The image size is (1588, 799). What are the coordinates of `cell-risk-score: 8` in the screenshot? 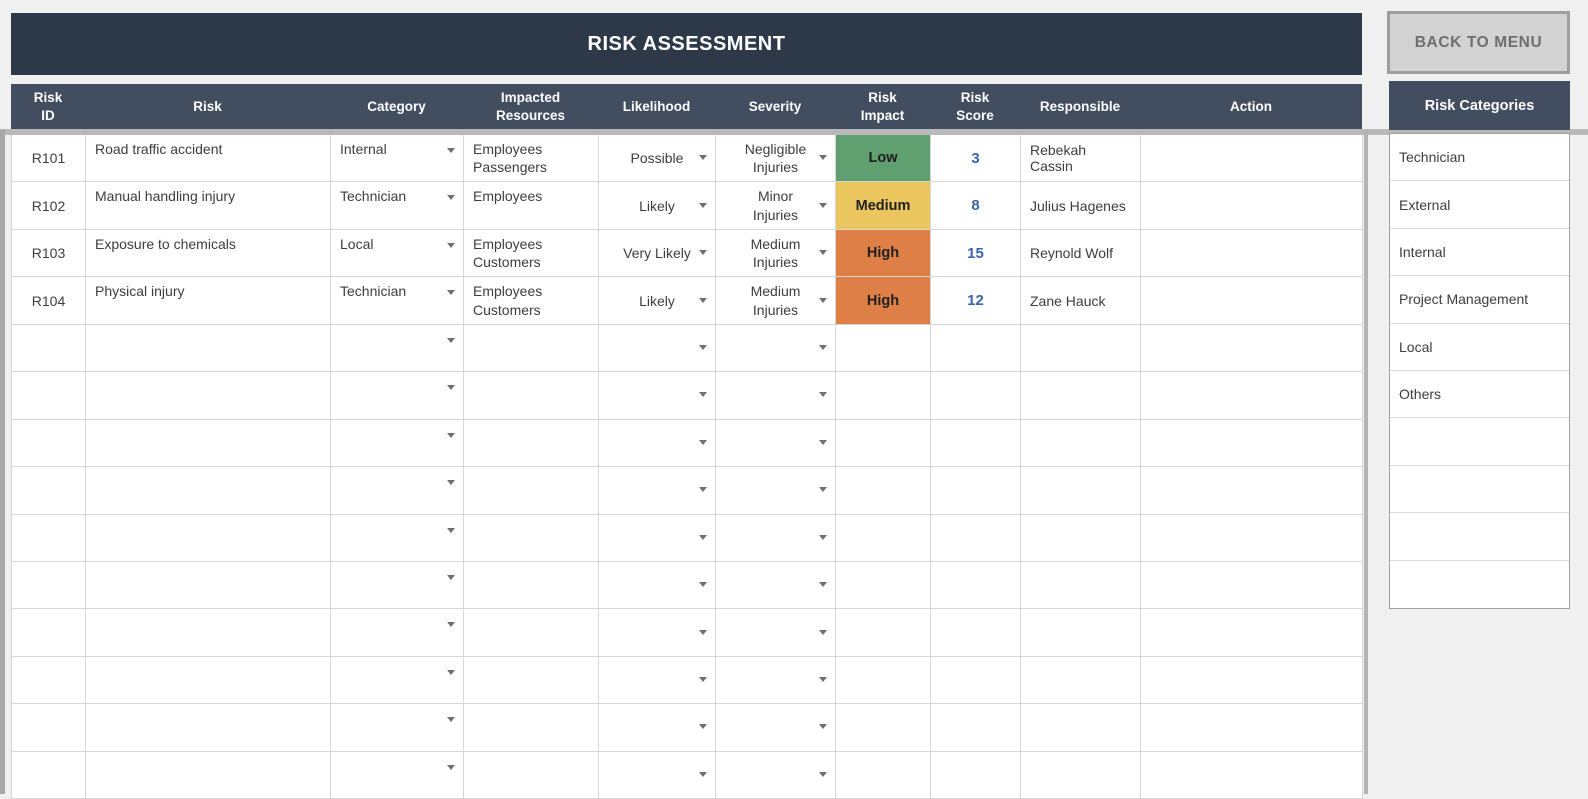 It's located at (976, 206).